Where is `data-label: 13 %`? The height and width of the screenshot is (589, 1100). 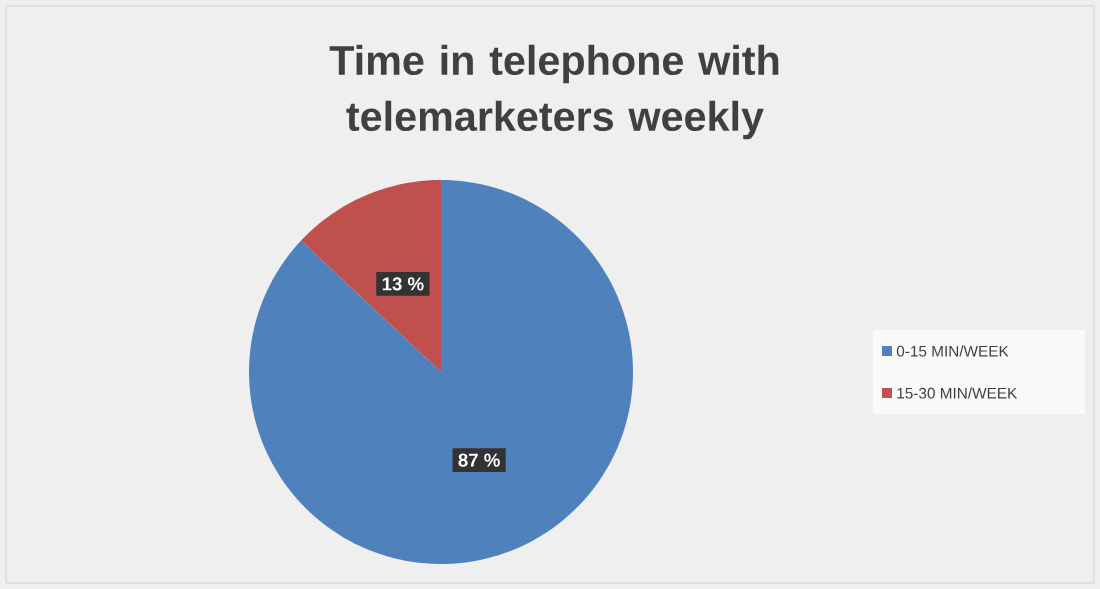 data-label: 13 % is located at coordinates (403, 284).